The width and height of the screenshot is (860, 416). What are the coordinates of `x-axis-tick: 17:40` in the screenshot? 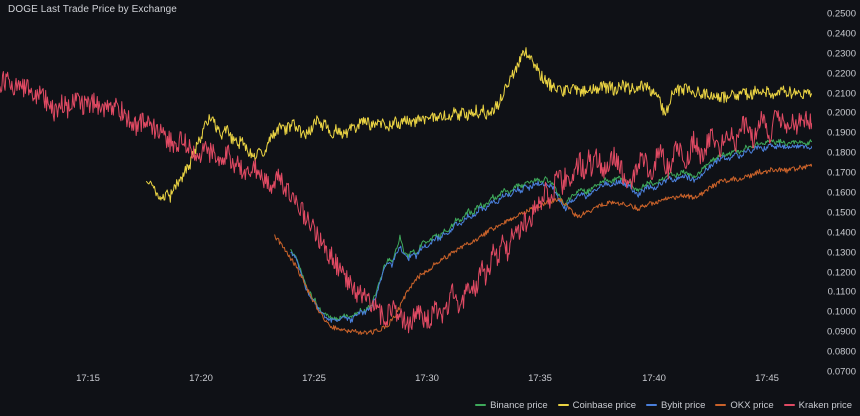 It's located at (654, 378).